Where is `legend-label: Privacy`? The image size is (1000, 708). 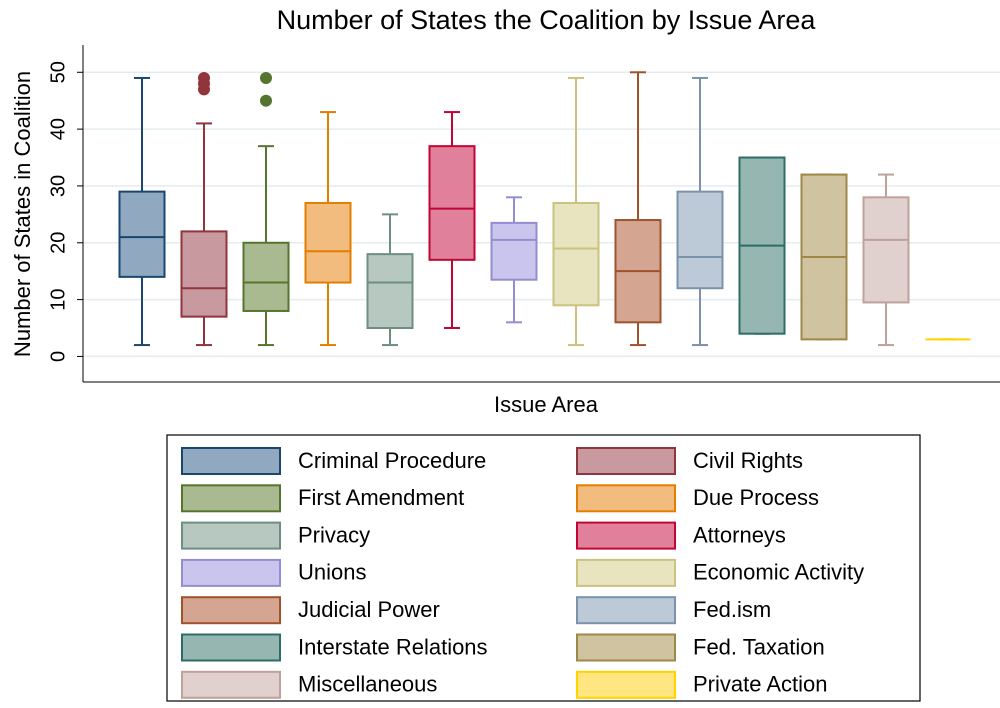 legend-label: Privacy is located at coordinates (334, 534).